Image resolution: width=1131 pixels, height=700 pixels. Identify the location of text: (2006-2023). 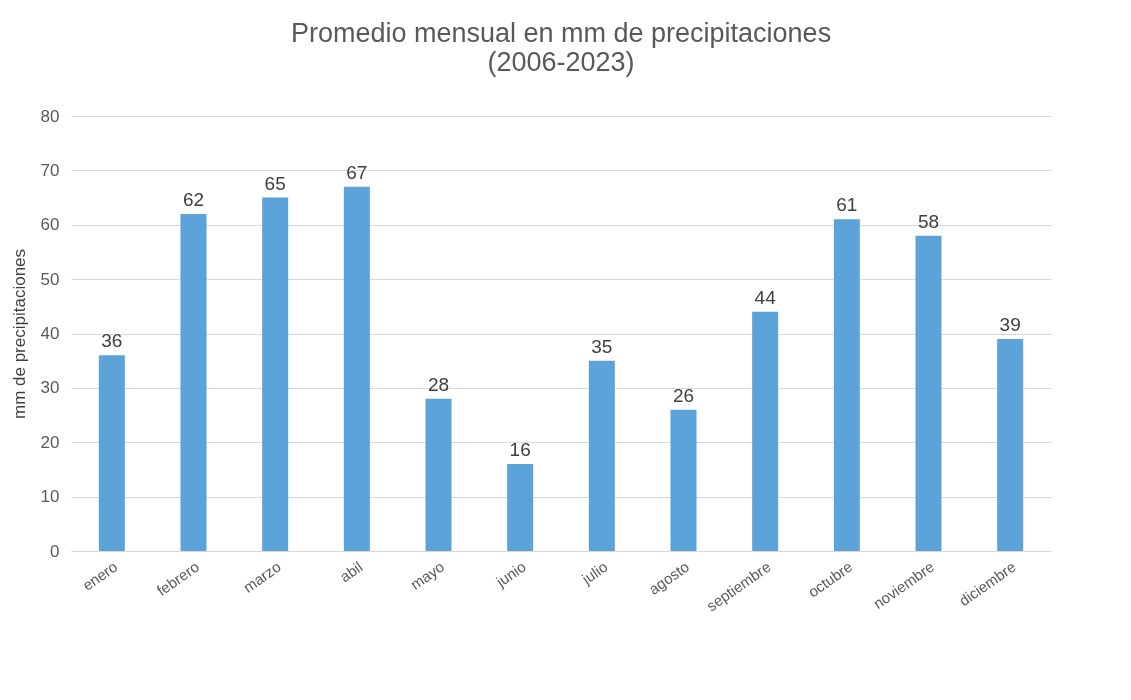
(561, 62).